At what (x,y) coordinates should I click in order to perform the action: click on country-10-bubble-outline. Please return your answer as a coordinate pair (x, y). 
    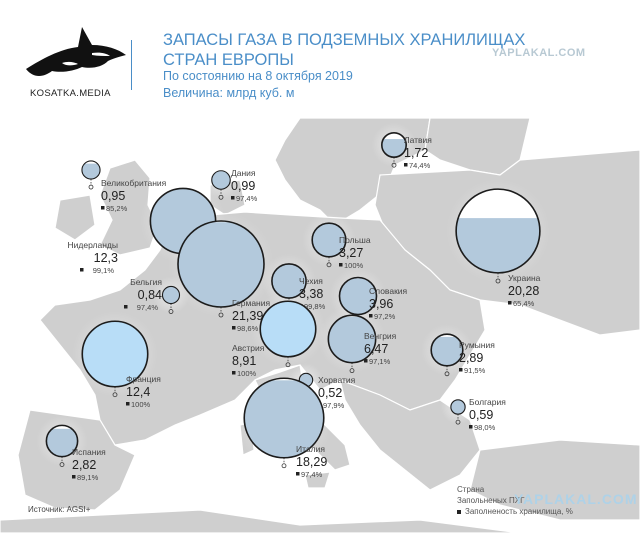
    Looking at the image, I should click on (288, 329).